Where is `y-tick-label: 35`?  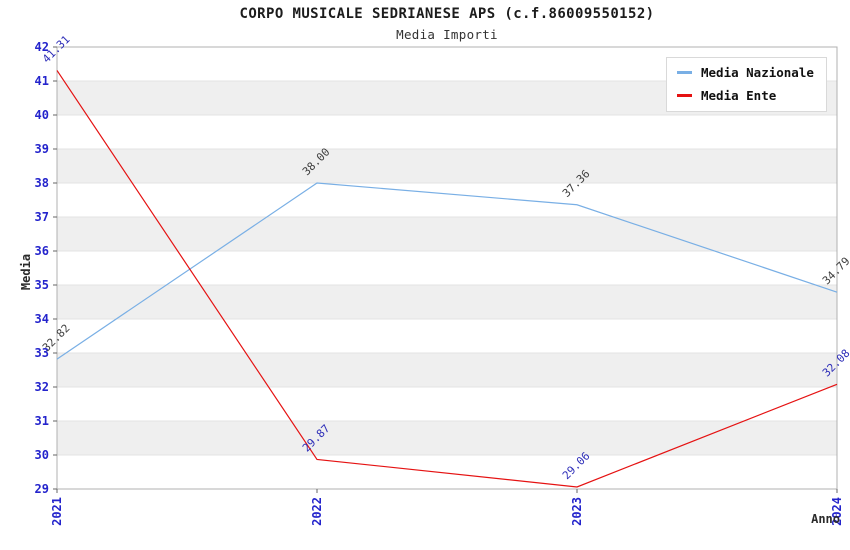
y-tick-label: 35 is located at coordinates (42, 285).